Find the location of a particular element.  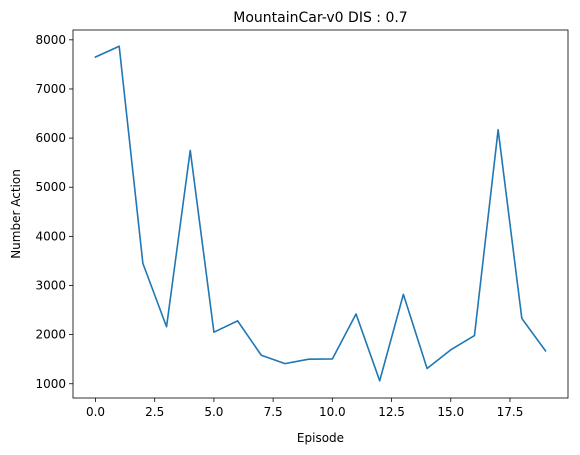

y-tick-label: 5000 is located at coordinates (50, 187).